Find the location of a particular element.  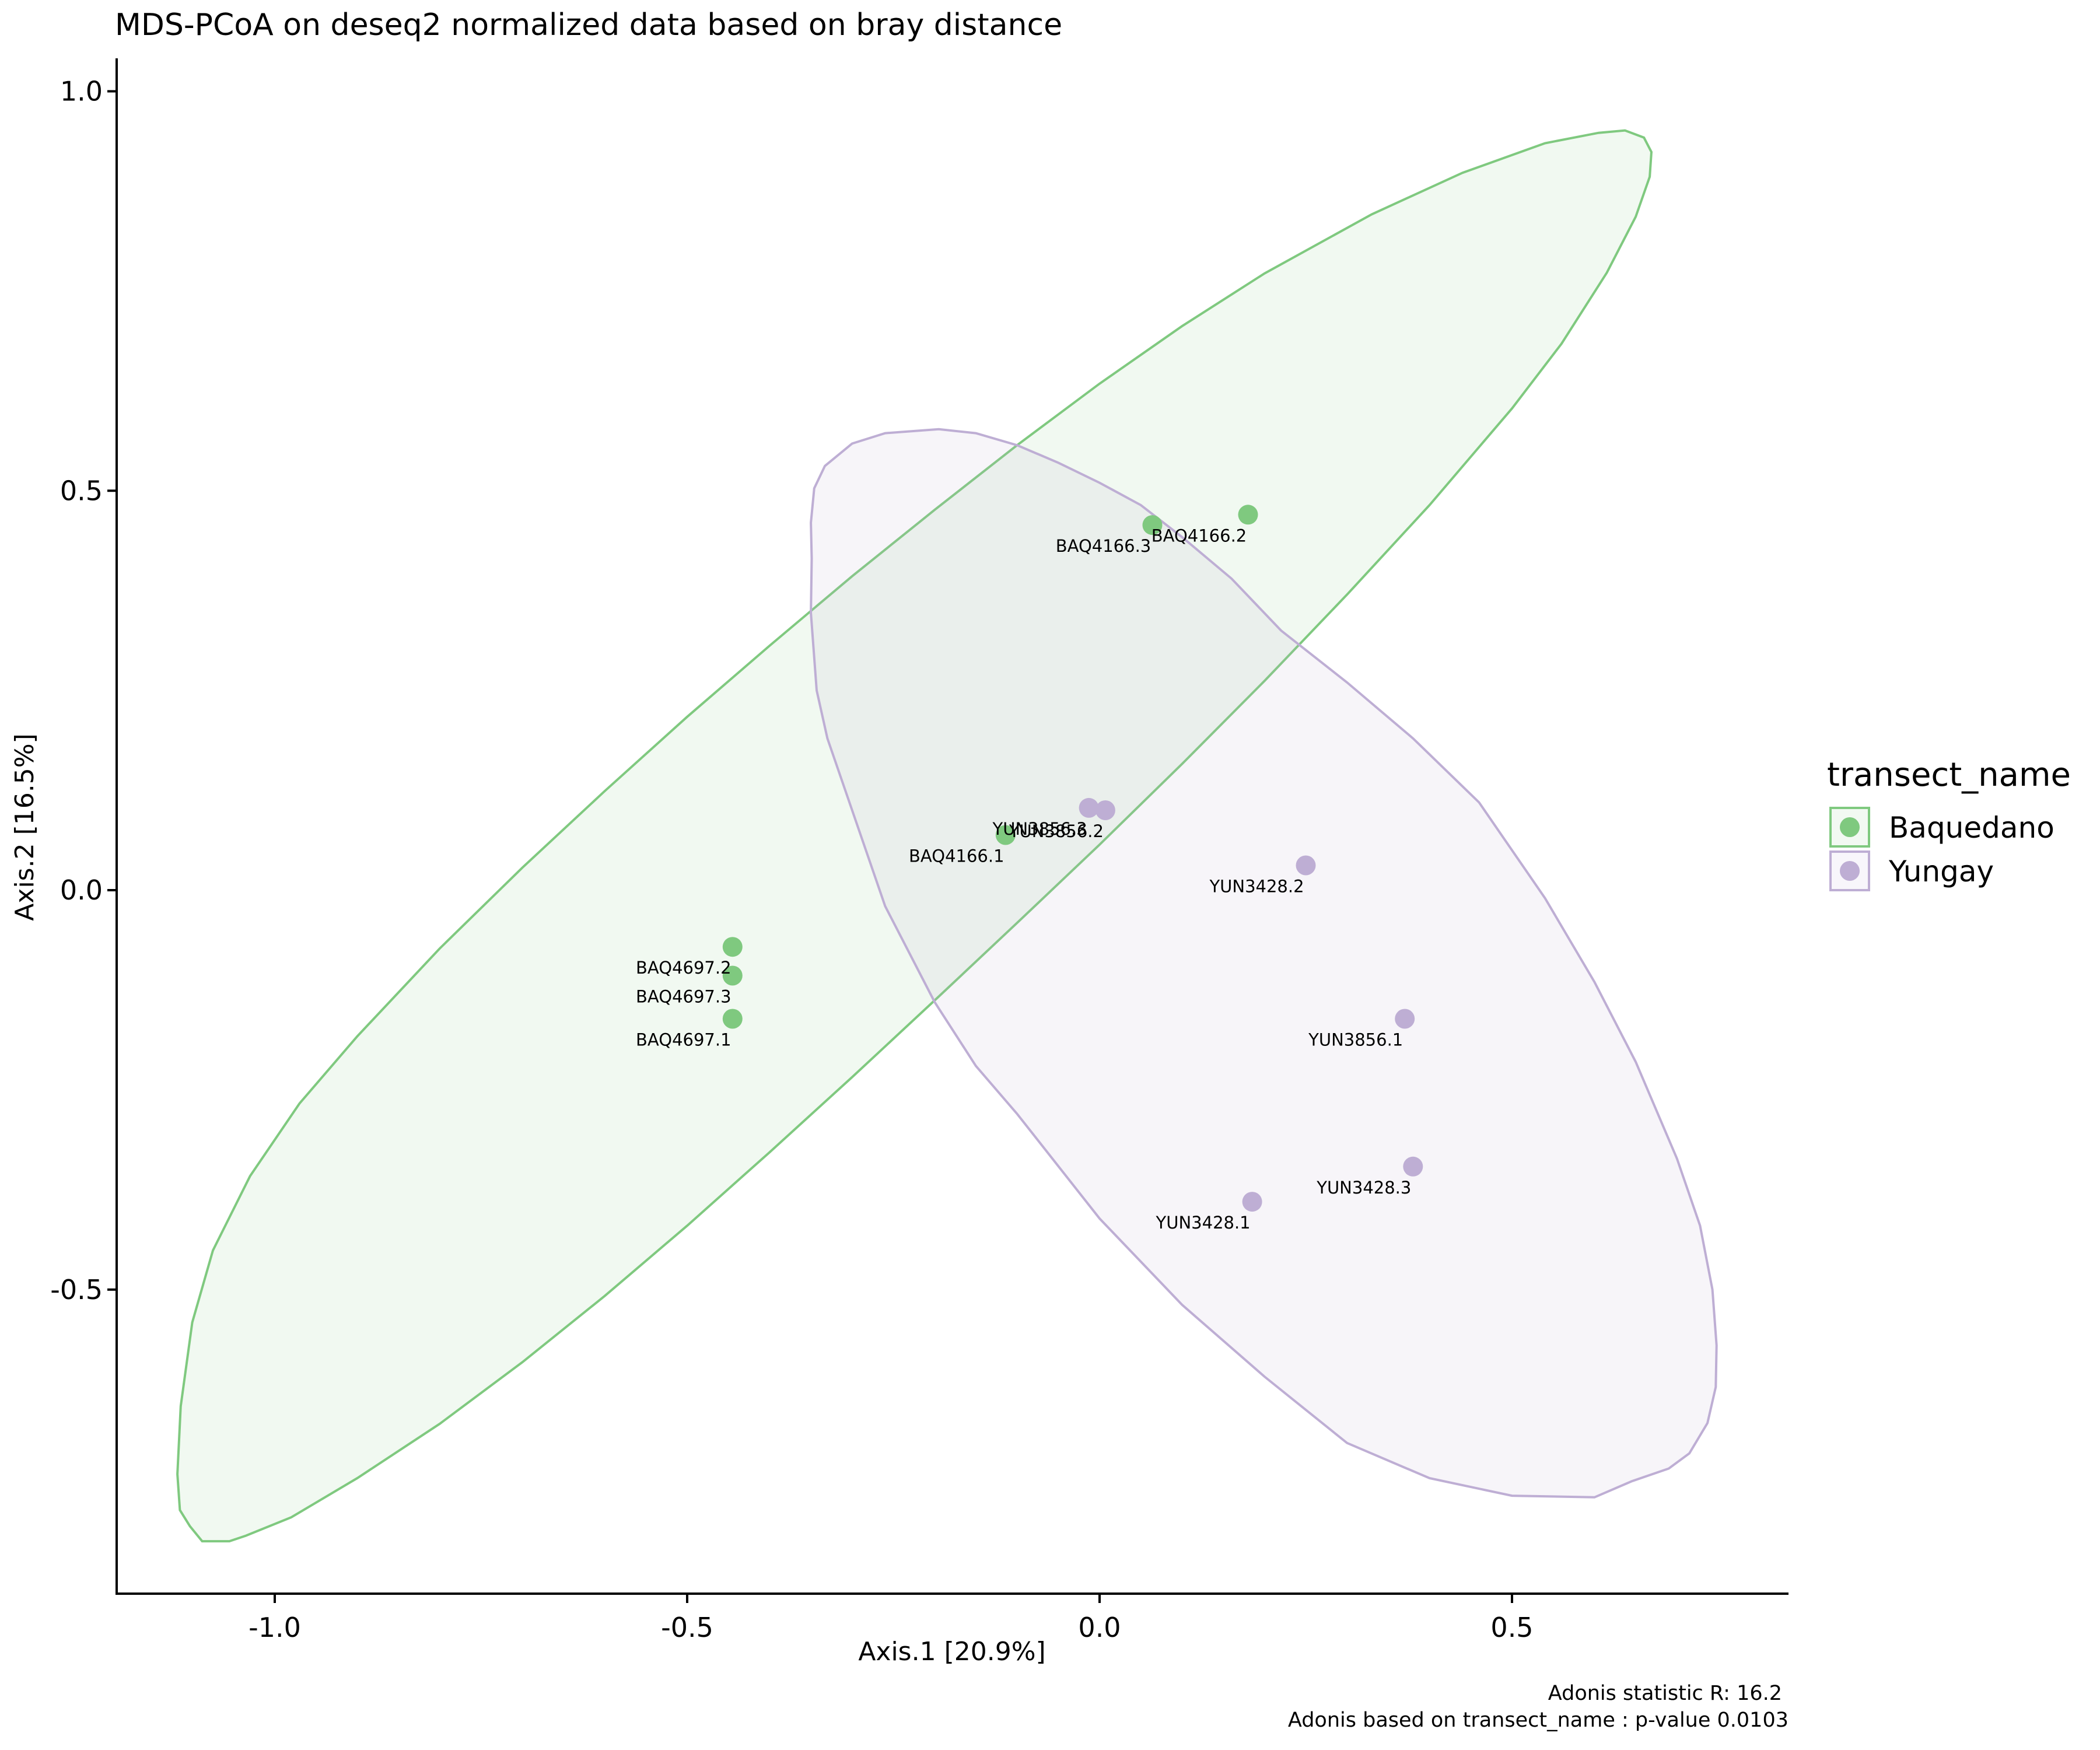

y-axis-label: Axis.2 [16.5%] is located at coordinates (25, 827).